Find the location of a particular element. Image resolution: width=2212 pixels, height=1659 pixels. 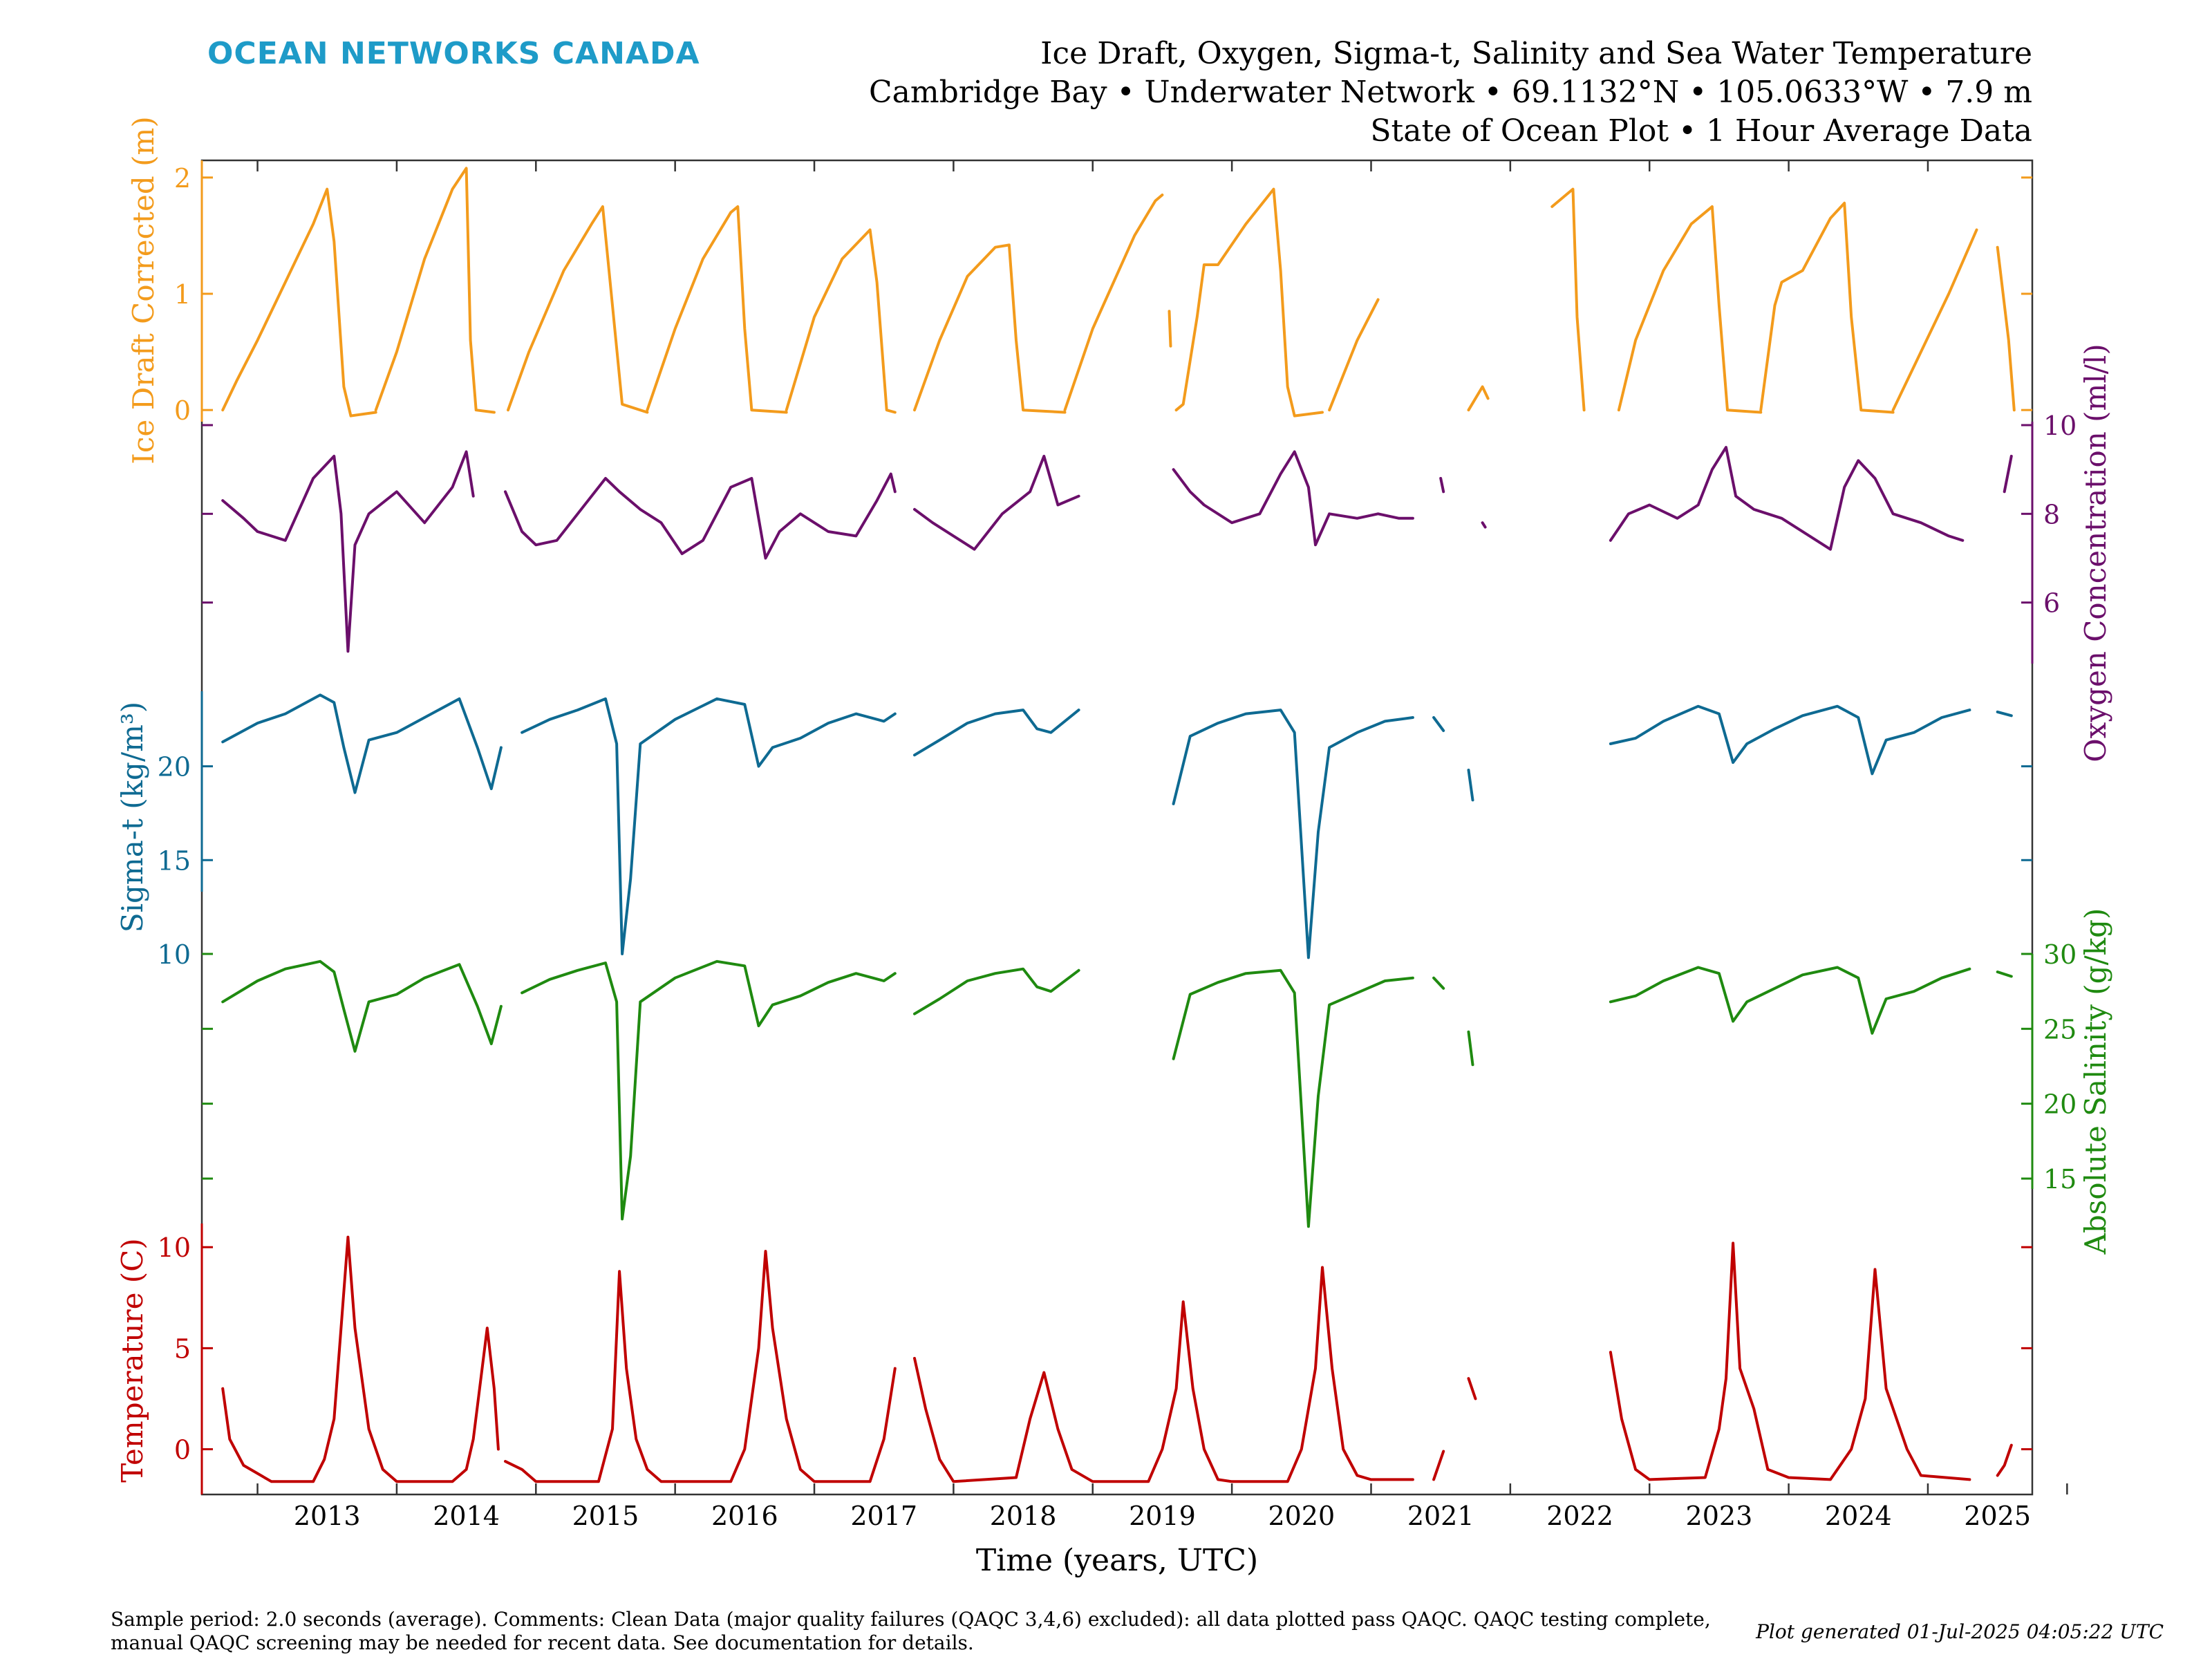

salinity-y-tick-label: 30 is located at coordinates (2060, 955).